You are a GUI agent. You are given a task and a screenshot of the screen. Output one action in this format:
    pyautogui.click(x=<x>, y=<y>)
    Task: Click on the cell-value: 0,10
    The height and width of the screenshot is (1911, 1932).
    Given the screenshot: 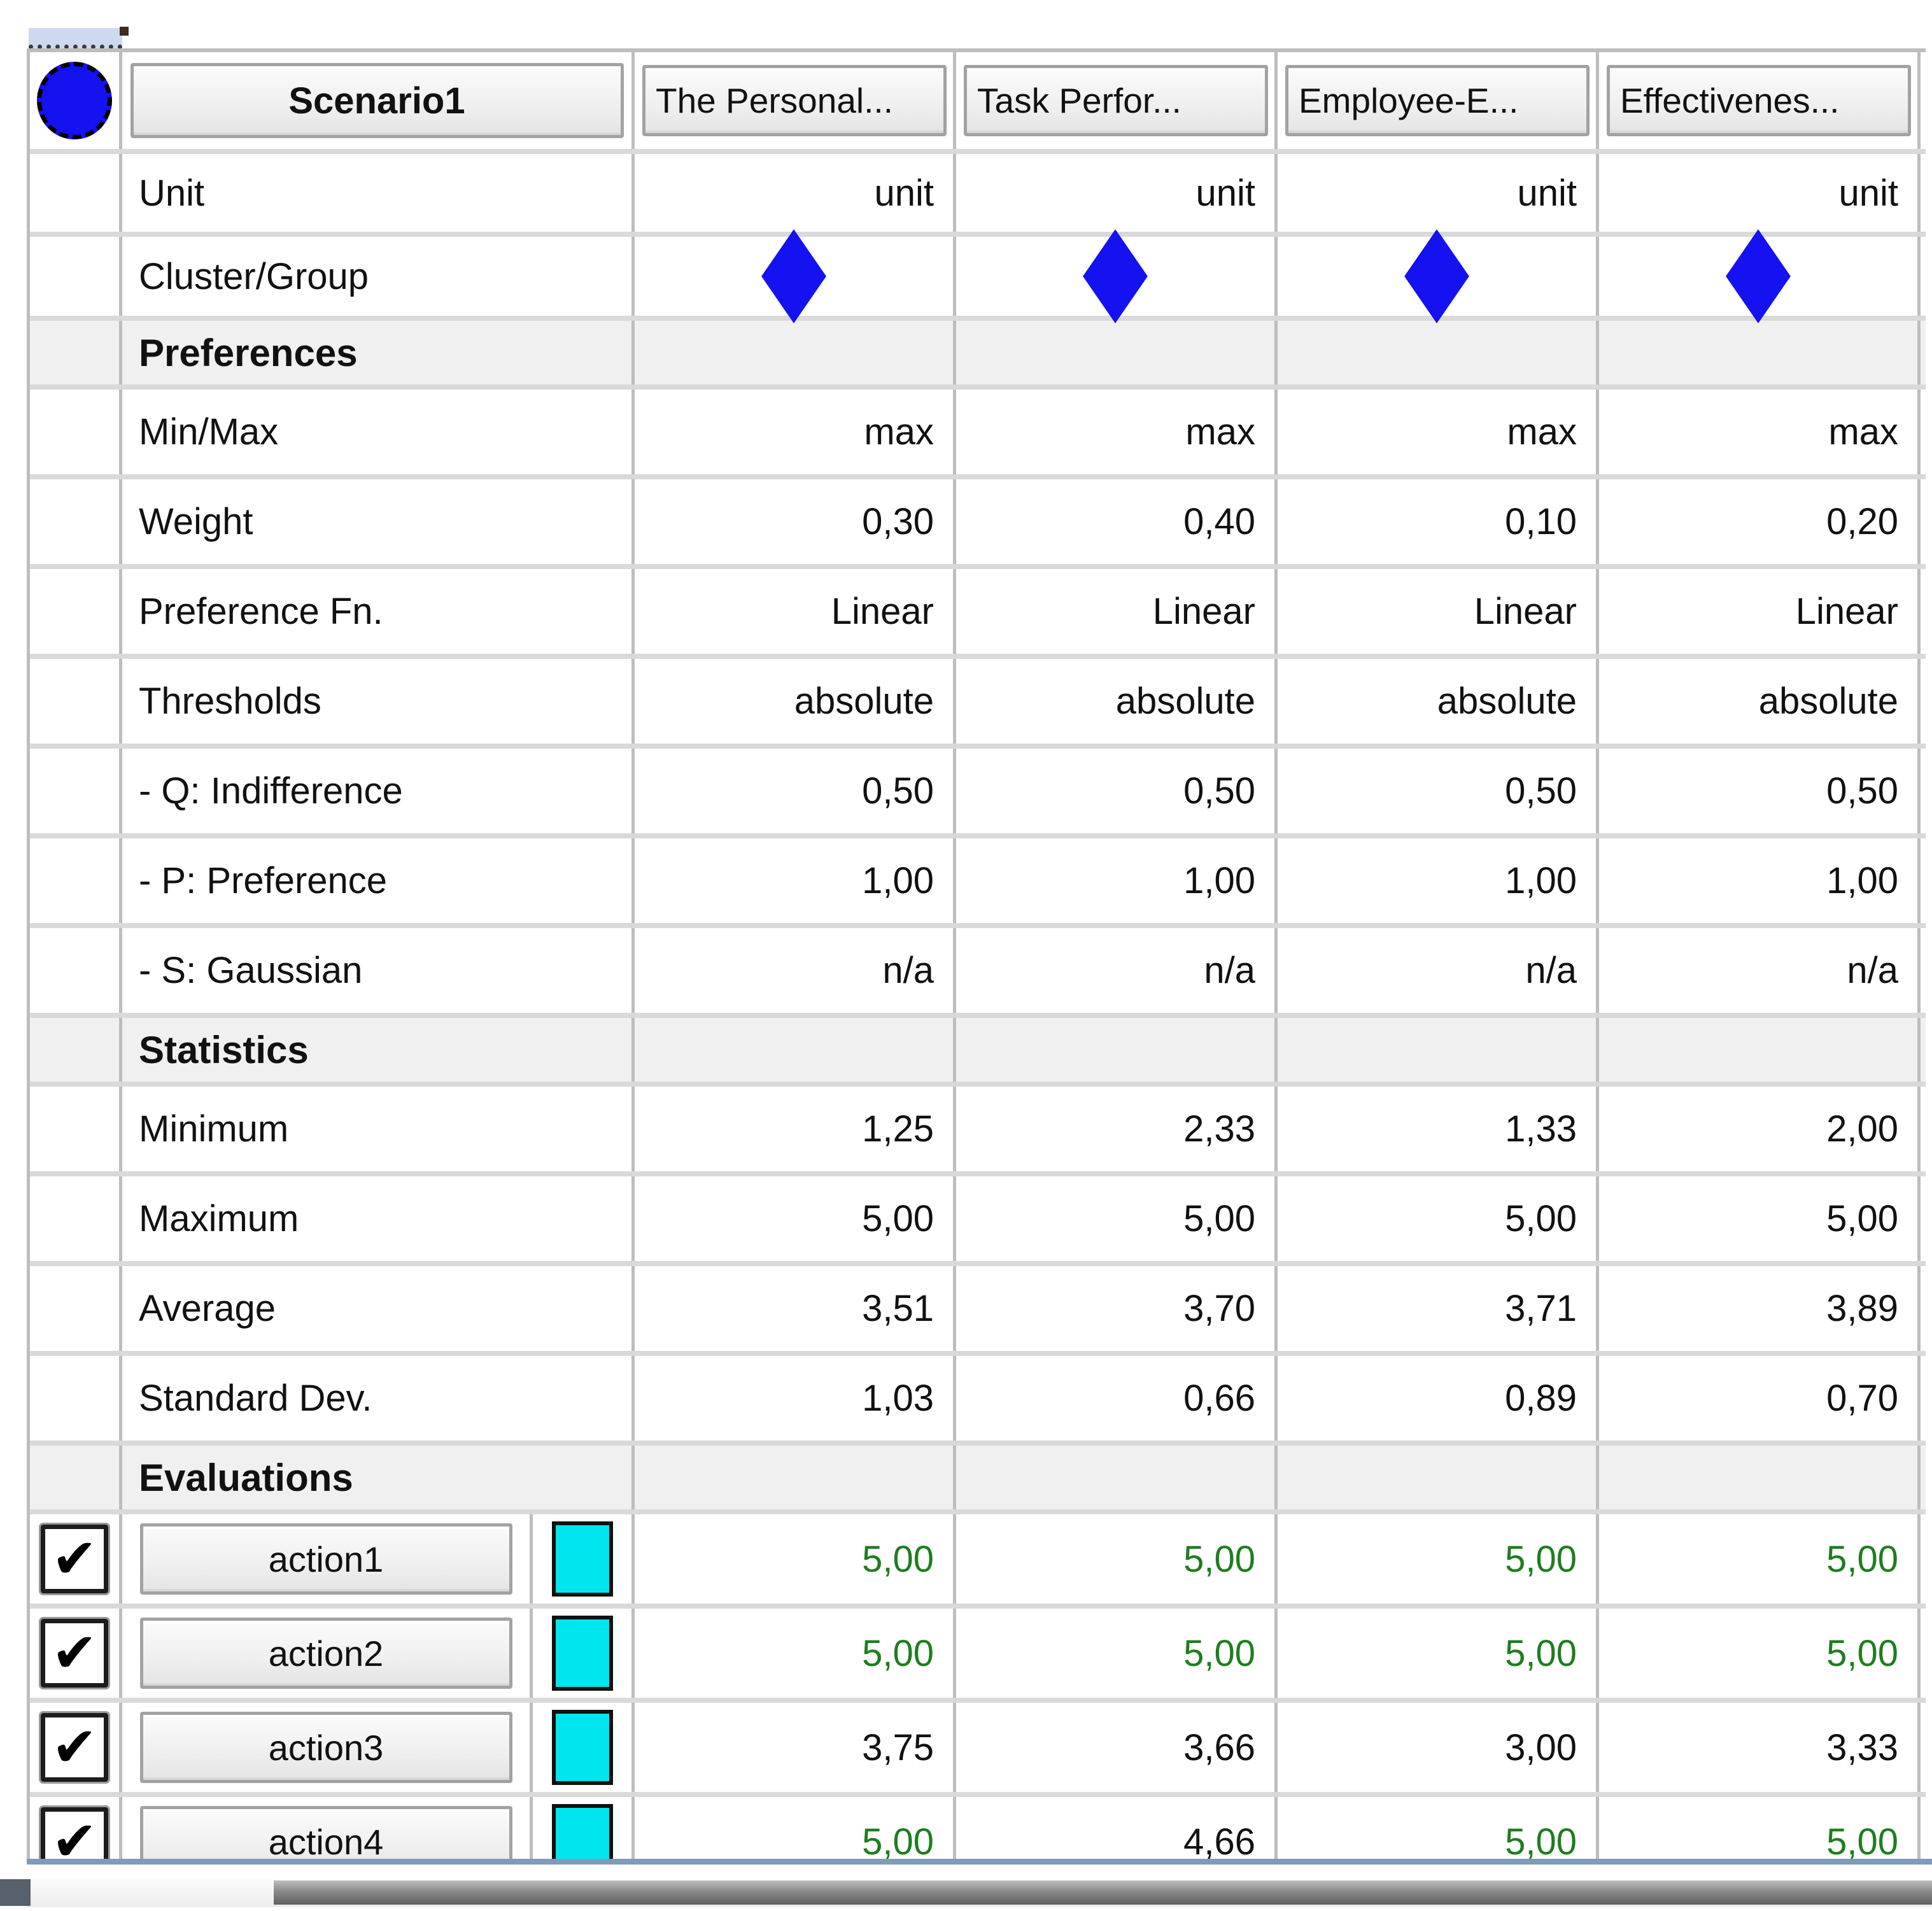 What is the action you would take?
    pyautogui.click(x=1541, y=521)
    